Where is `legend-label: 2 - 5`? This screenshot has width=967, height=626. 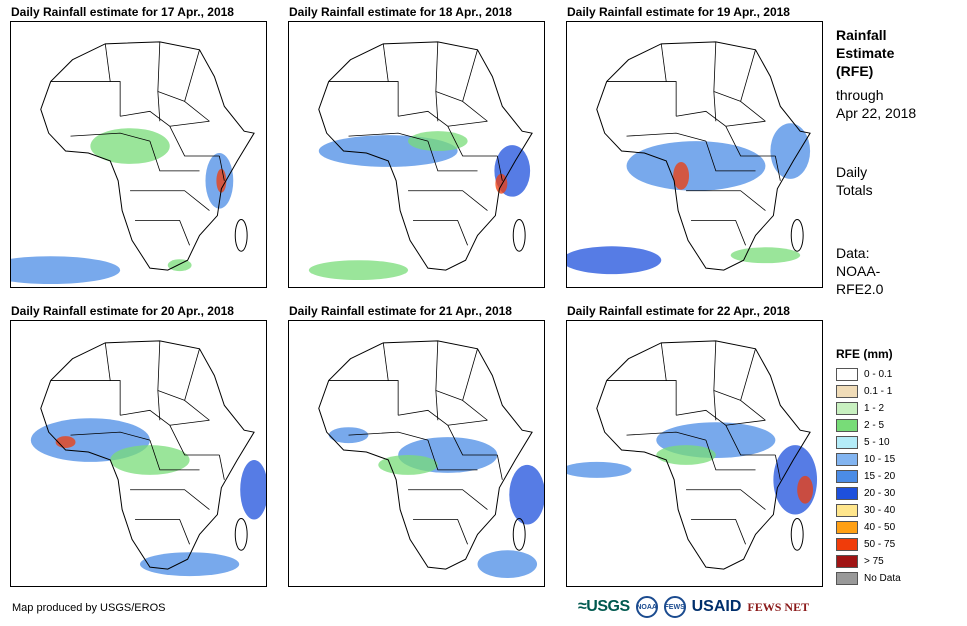 legend-label: 2 - 5 is located at coordinates (874, 425).